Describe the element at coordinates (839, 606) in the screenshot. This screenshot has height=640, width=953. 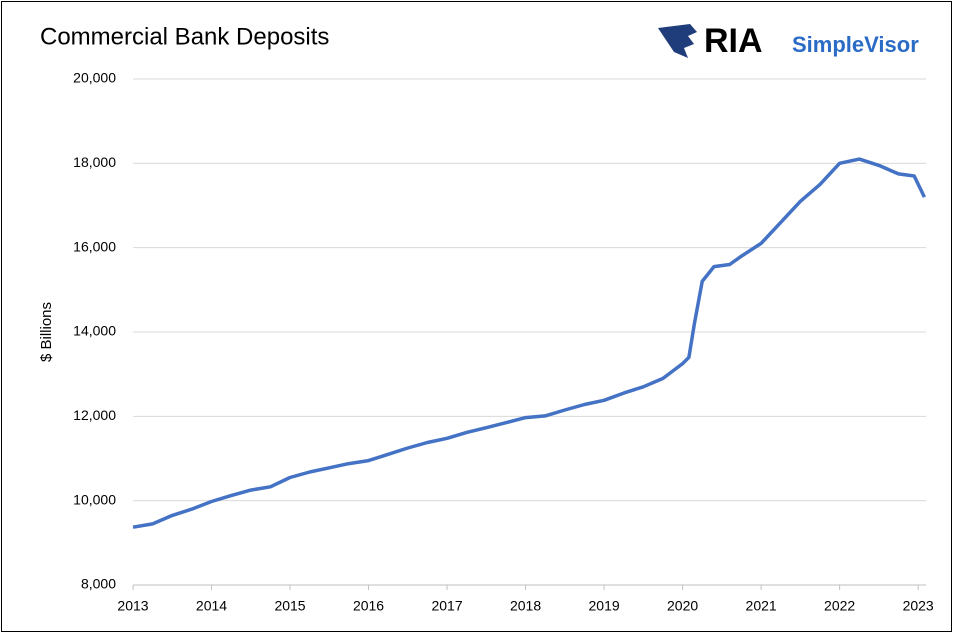
I see `x-tick-label: 2022` at that location.